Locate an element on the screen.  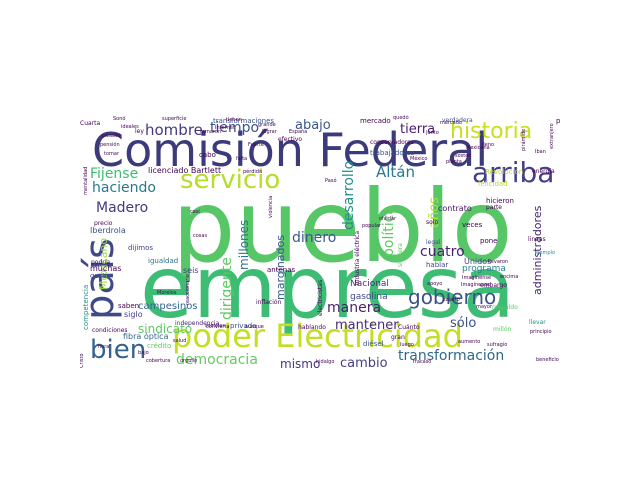
word-sociales: sociales is located at coordinates (215, 326).